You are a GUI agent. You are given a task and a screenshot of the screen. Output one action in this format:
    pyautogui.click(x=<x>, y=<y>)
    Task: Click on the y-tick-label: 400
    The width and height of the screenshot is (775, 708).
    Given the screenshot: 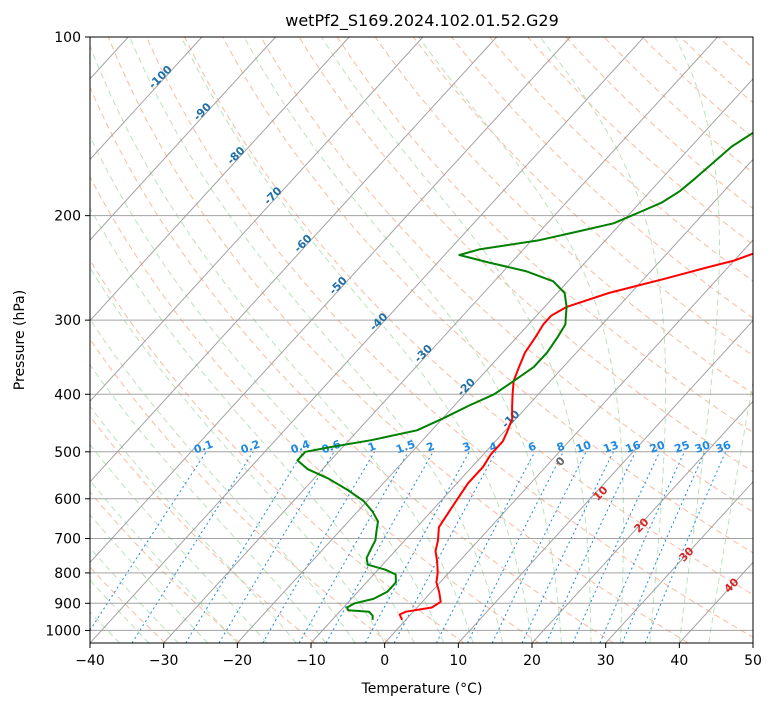 What is the action you would take?
    pyautogui.click(x=67, y=395)
    